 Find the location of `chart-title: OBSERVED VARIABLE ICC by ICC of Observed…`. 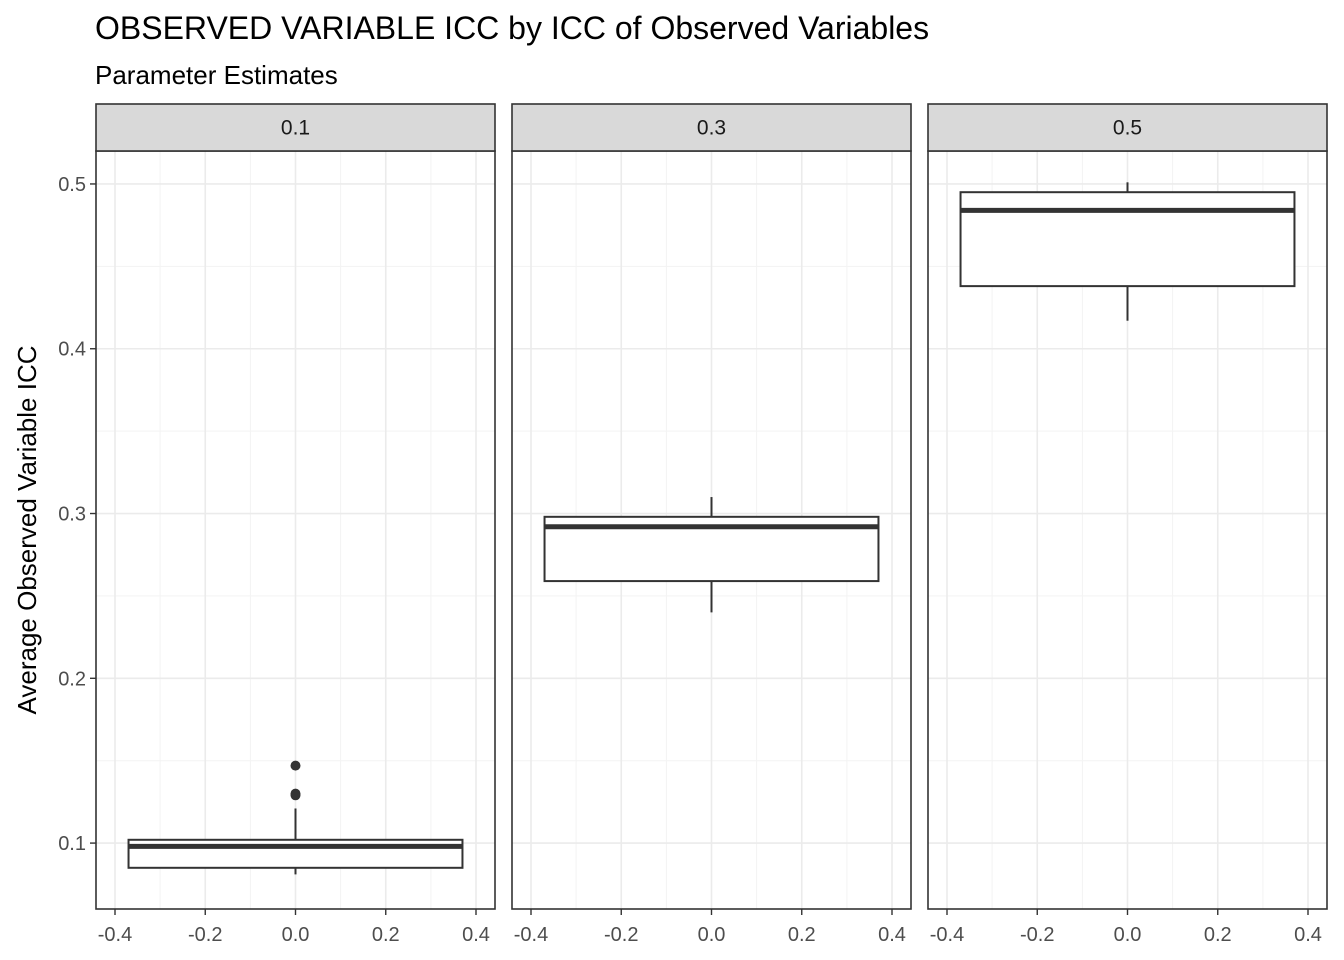

chart-title: OBSERVED VARIABLE ICC by ICC of Observed… is located at coordinates (512, 28).